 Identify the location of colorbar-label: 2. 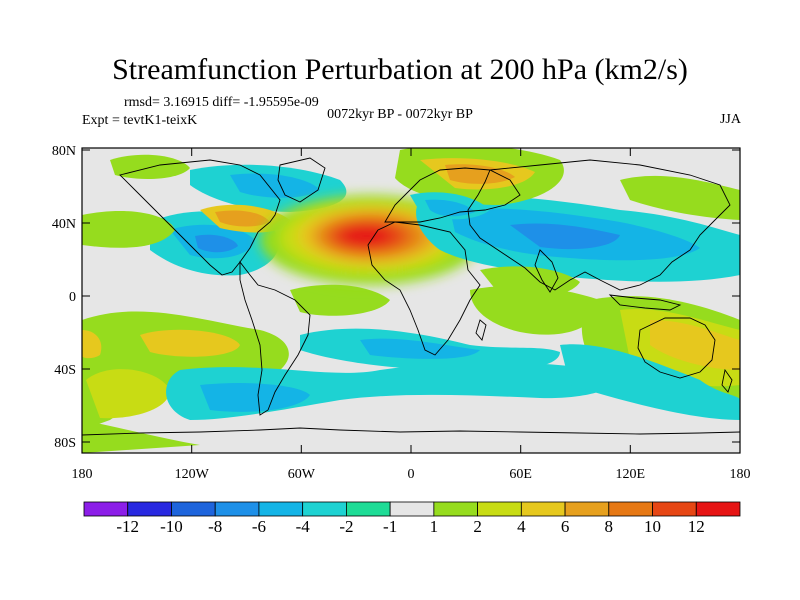
(477, 526).